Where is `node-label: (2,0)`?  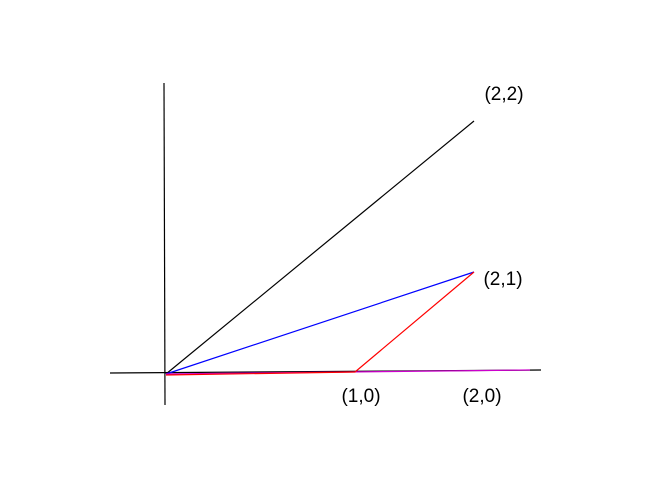 node-label: (2,0) is located at coordinates (481, 396).